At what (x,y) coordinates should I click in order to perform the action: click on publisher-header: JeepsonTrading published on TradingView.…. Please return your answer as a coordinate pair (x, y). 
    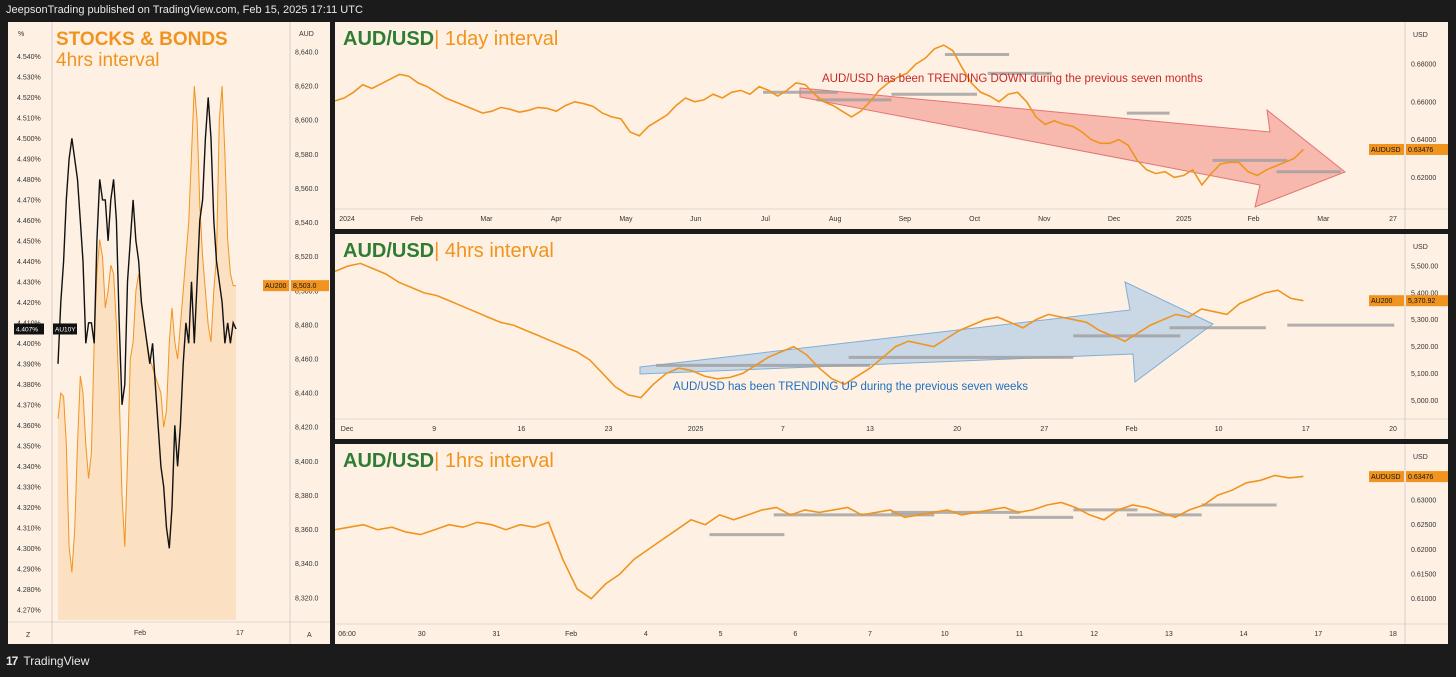
    Looking at the image, I should click on (184, 10).